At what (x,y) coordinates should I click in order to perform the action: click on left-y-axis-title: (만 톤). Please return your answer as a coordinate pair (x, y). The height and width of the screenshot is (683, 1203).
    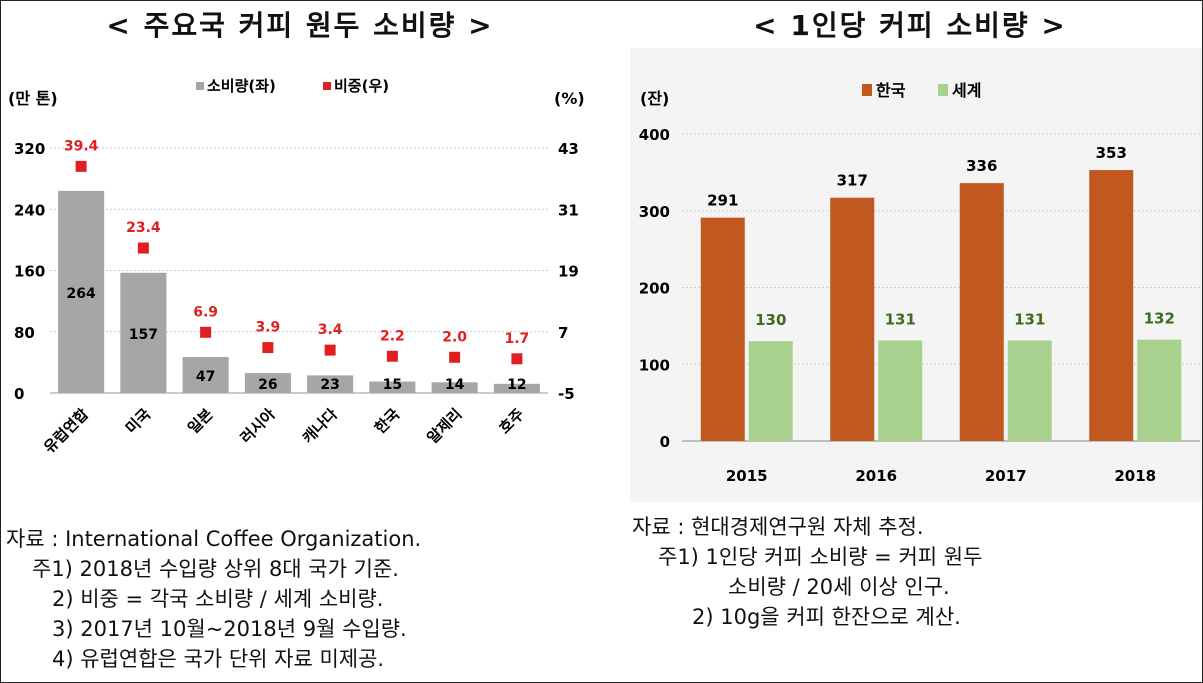
    Looking at the image, I should click on (33, 98).